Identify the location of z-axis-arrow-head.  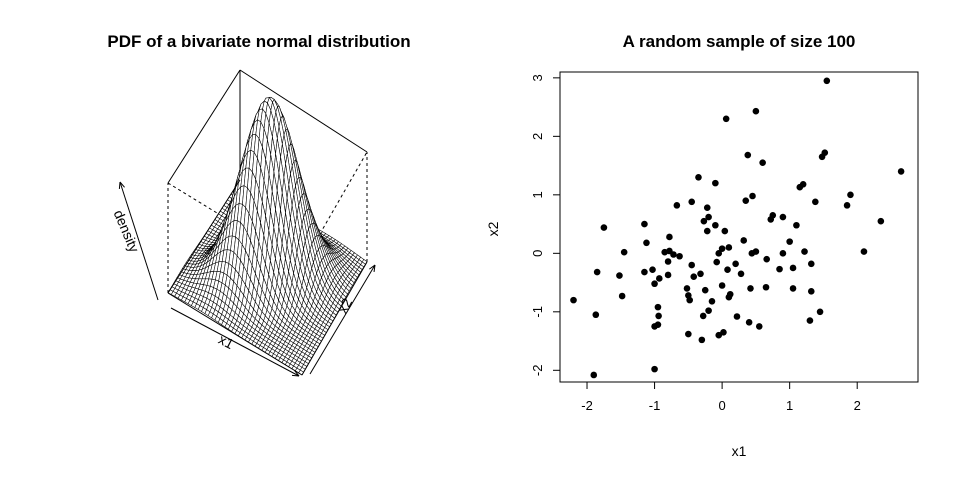
(119, 185).